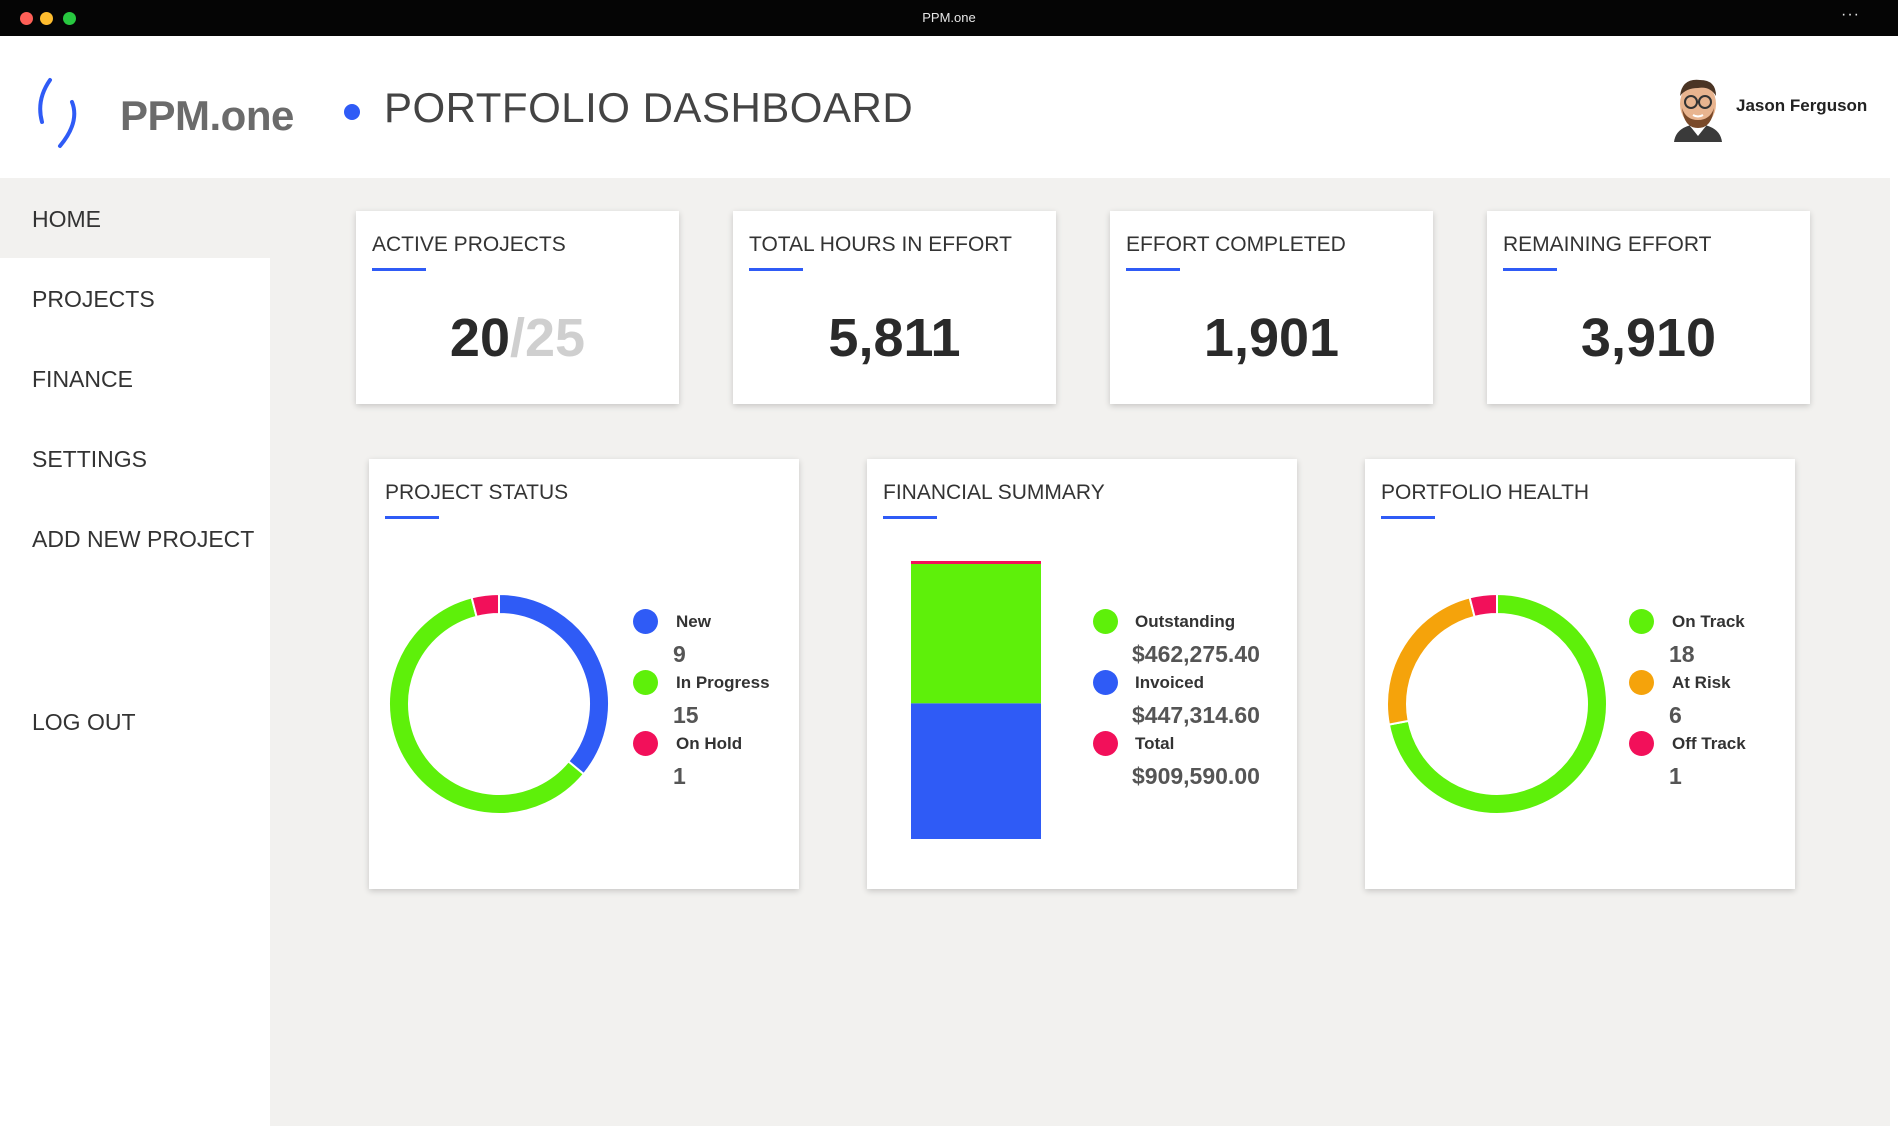 Image resolution: width=1898 pixels, height=1126 pixels. Describe the element at coordinates (1641, 621) in the screenshot. I see `legend-dot-on-track` at that location.